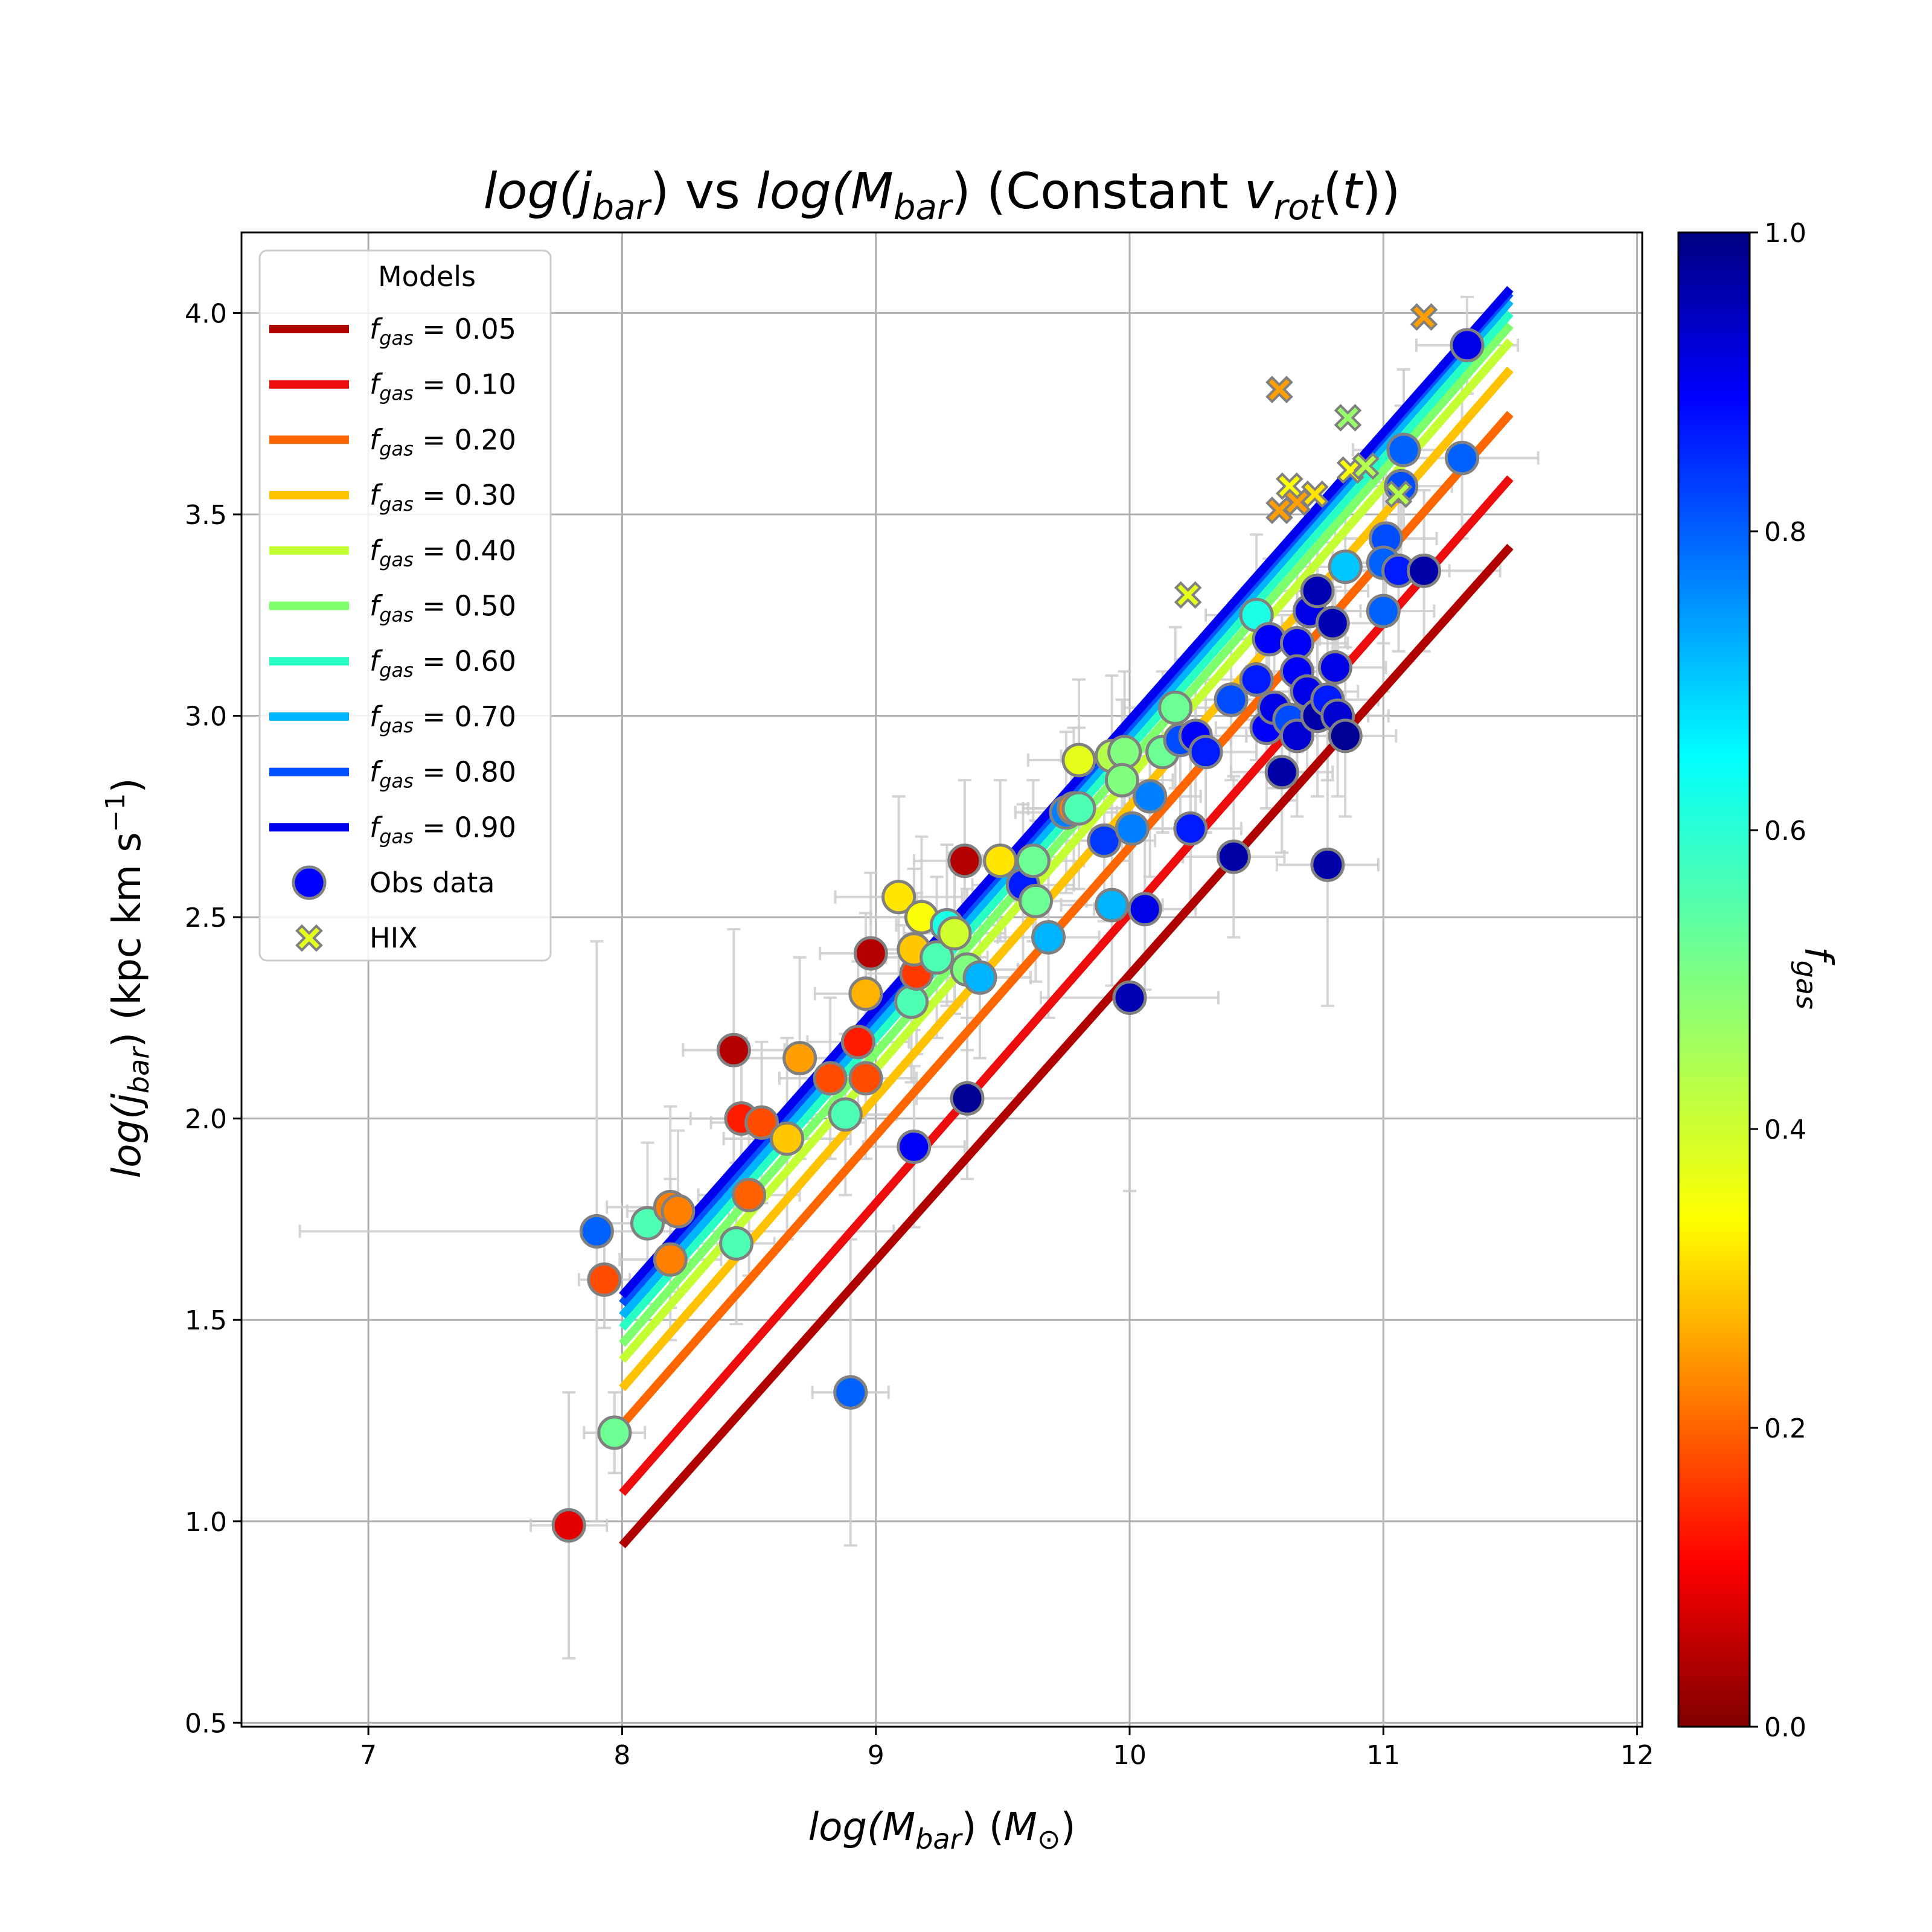 The height and width of the screenshot is (1932, 1932). What do you see at coordinates (127, 785) in the screenshot?
I see `ylabel-part: )` at bounding box center [127, 785].